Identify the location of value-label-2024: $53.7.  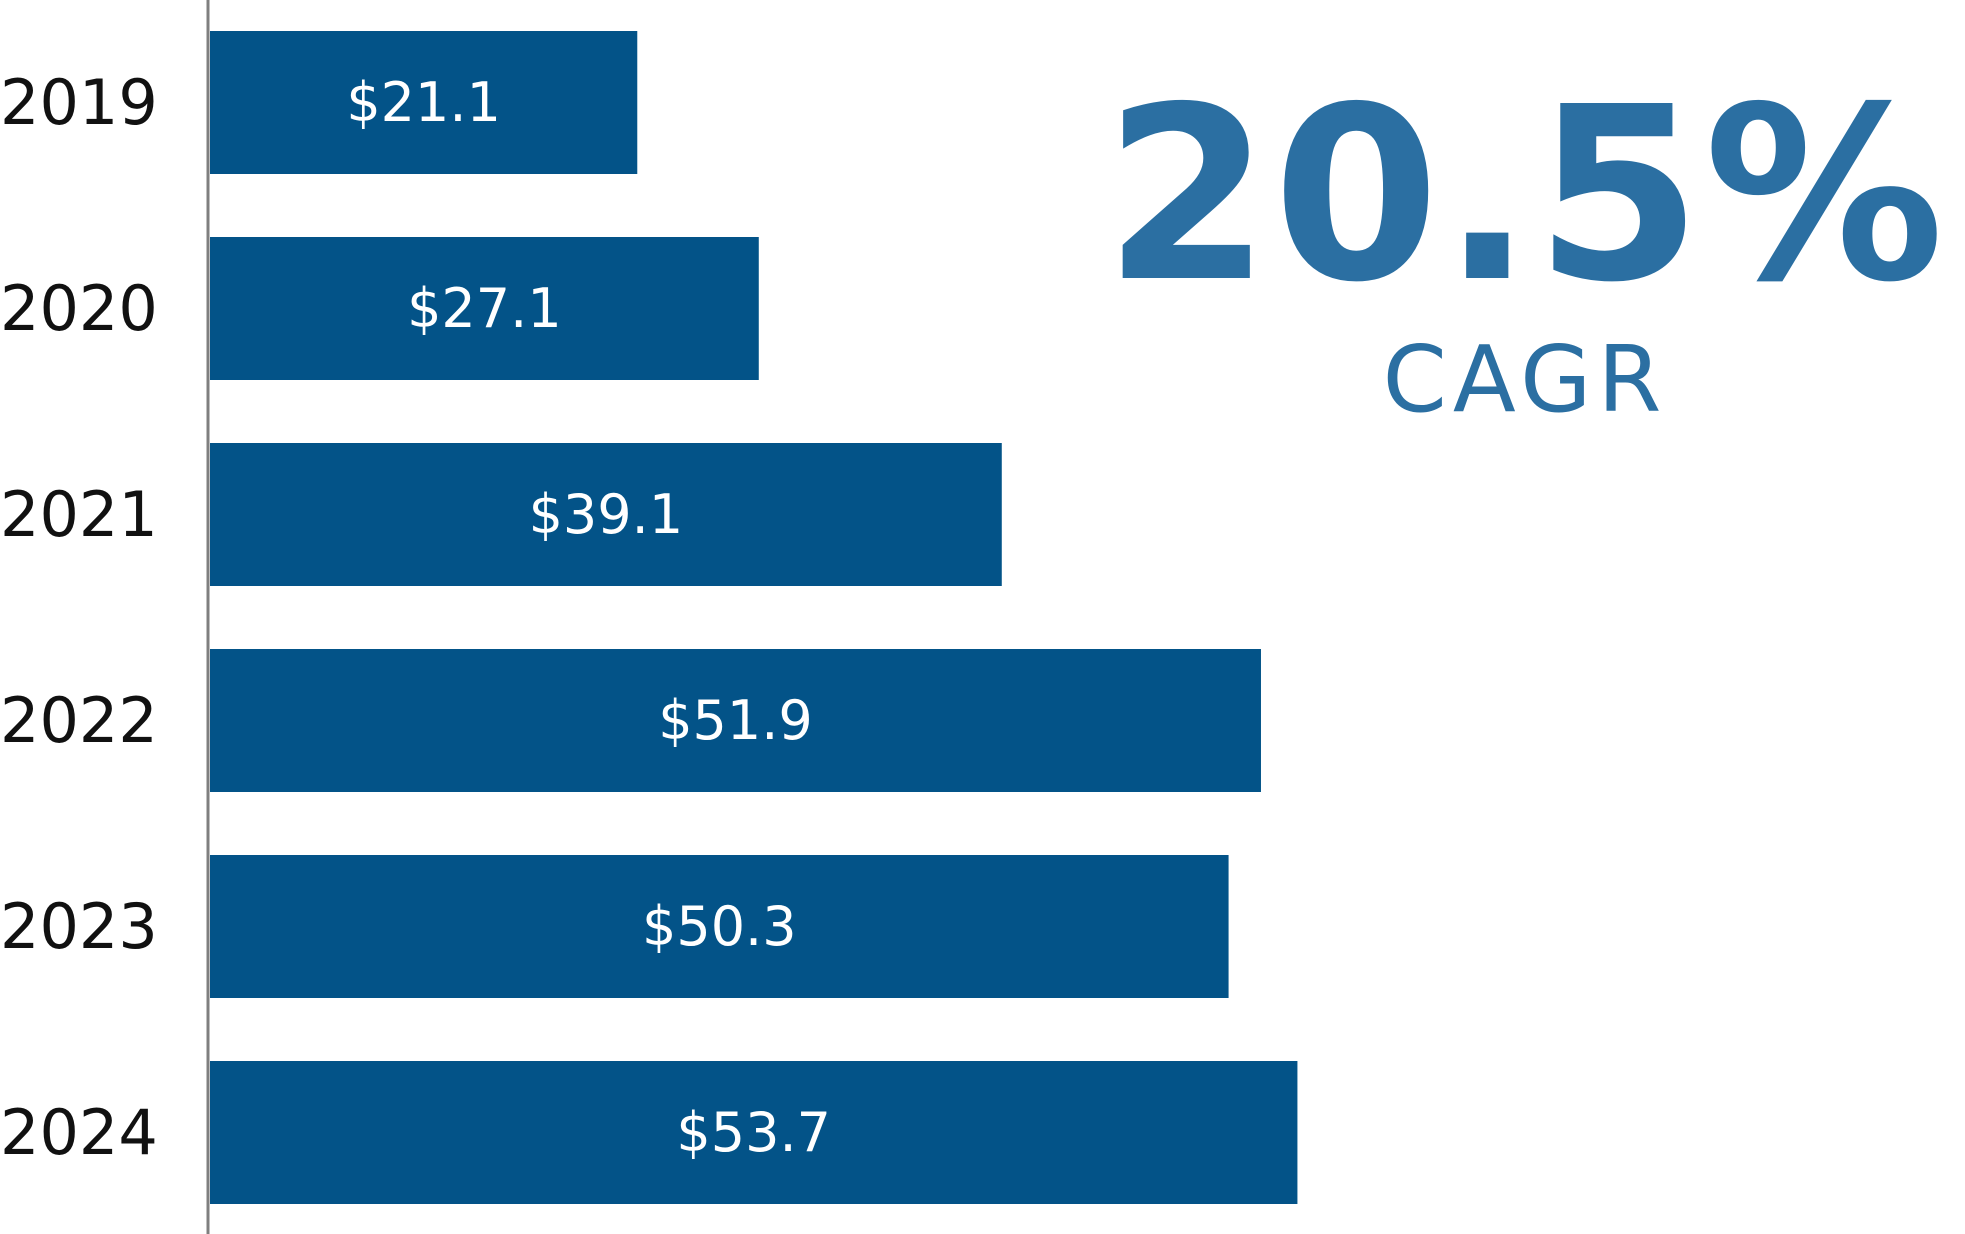
(753, 1132).